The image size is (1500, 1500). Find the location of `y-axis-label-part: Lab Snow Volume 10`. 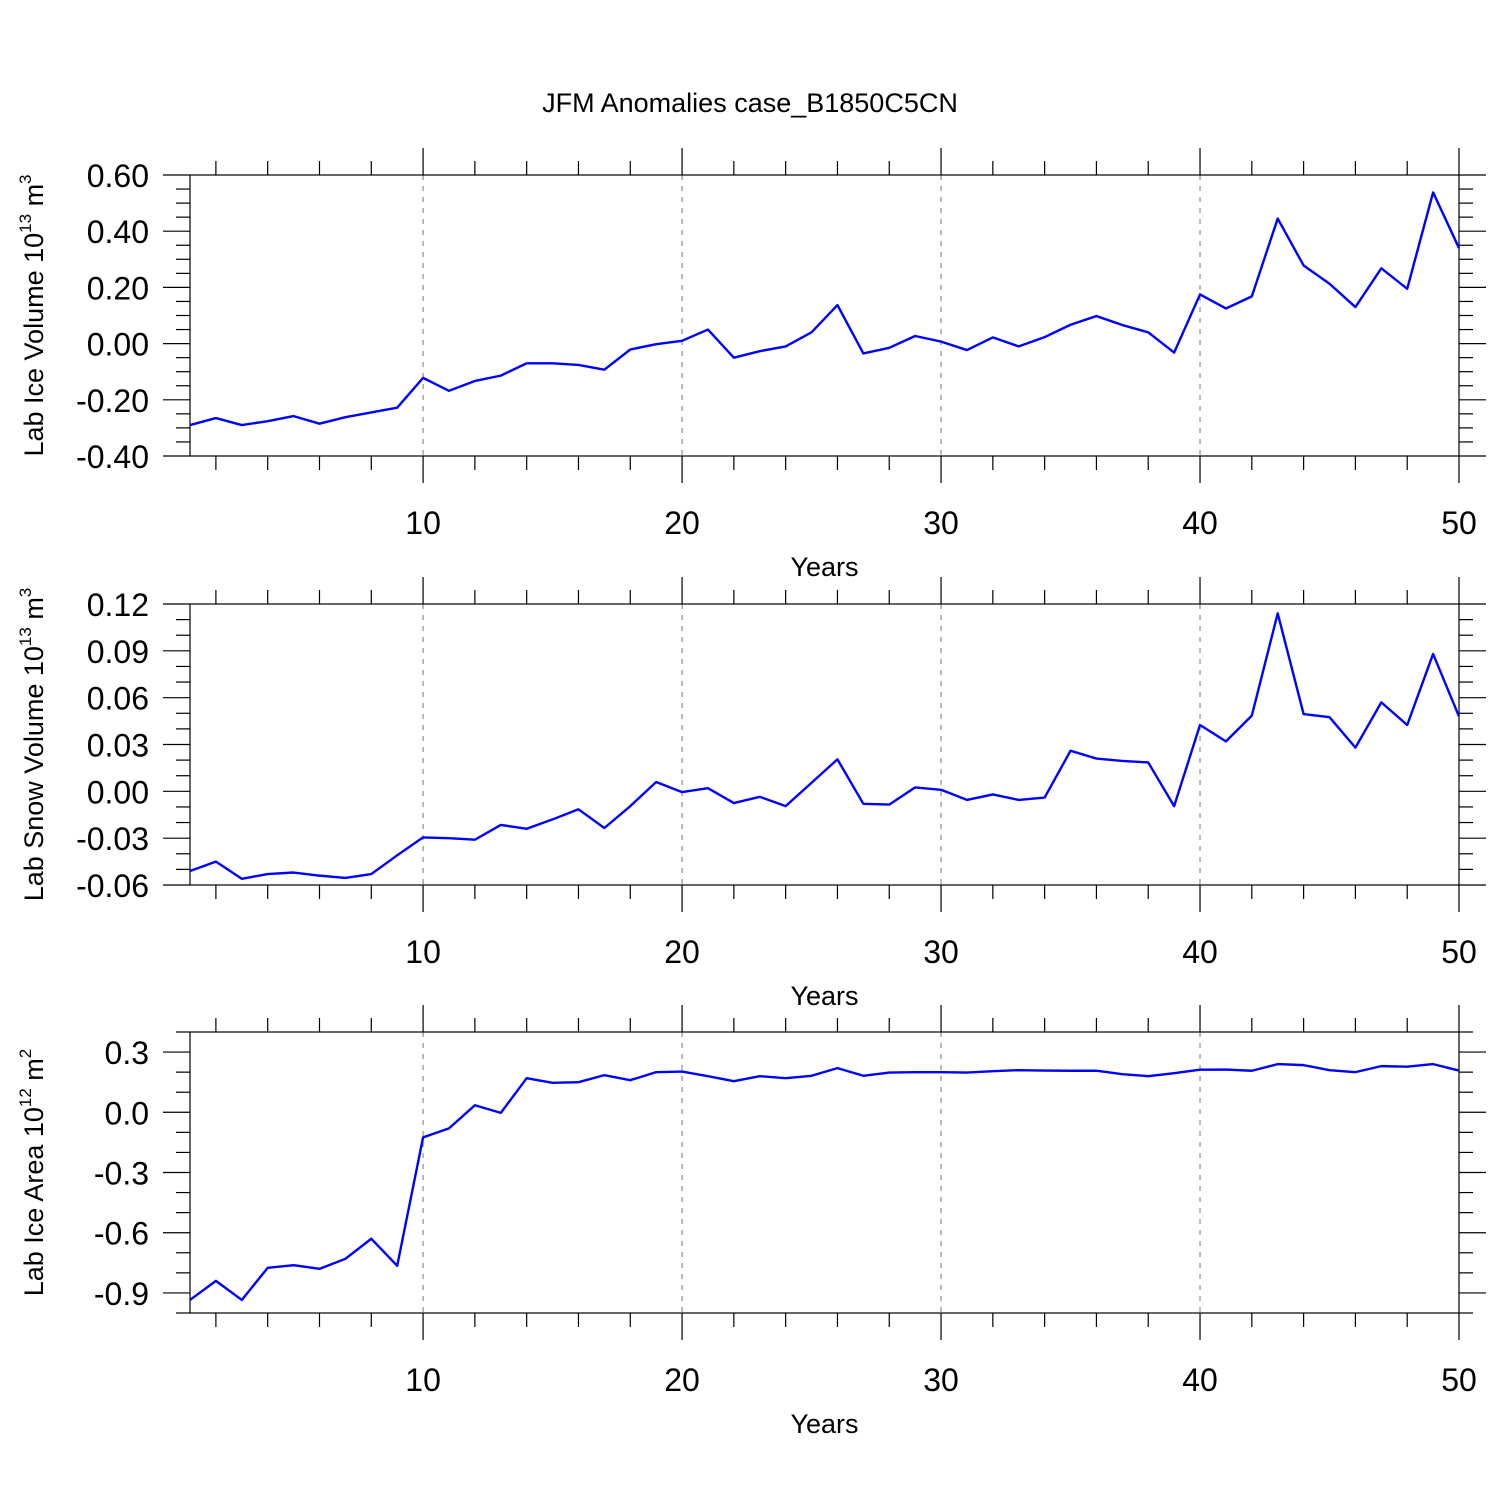

y-axis-label-part: Lab Snow Volume 10 is located at coordinates (34, 773).